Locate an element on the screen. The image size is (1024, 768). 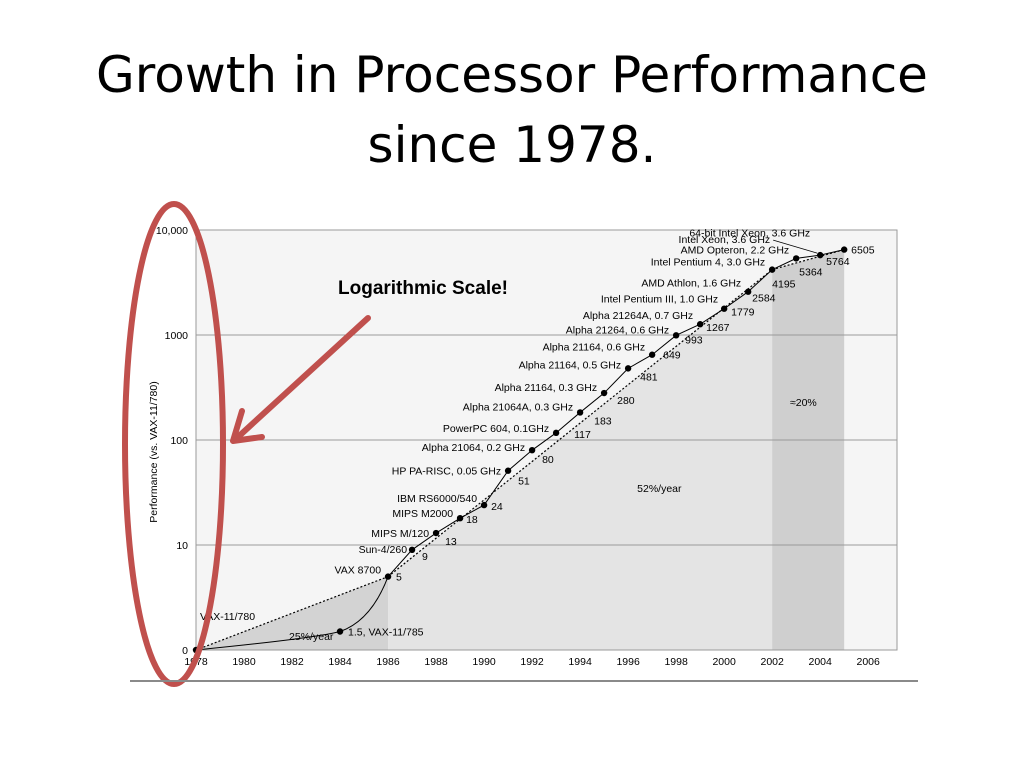
x-tick-label: 2004 is located at coordinates (820, 662).